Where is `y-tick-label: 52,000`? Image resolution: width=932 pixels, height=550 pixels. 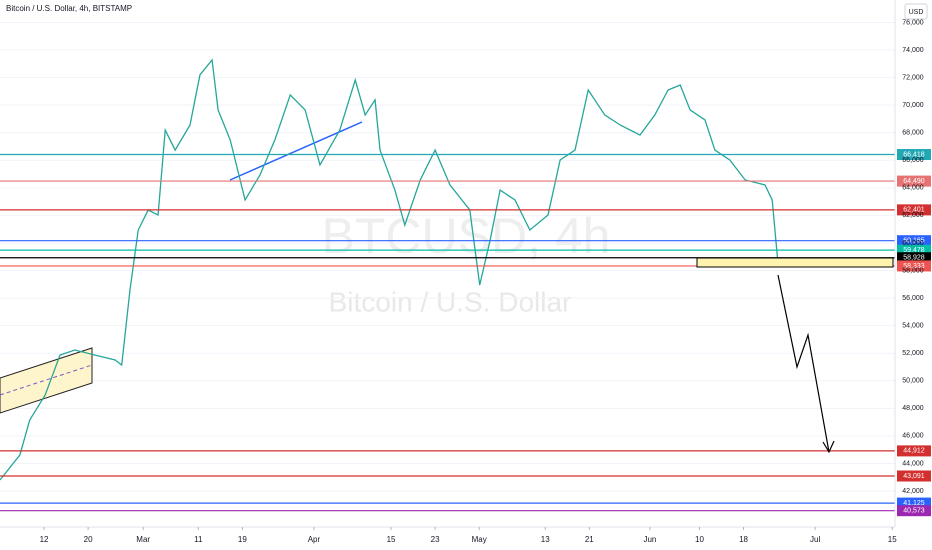
y-tick-label: 52,000 is located at coordinates (913, 353).